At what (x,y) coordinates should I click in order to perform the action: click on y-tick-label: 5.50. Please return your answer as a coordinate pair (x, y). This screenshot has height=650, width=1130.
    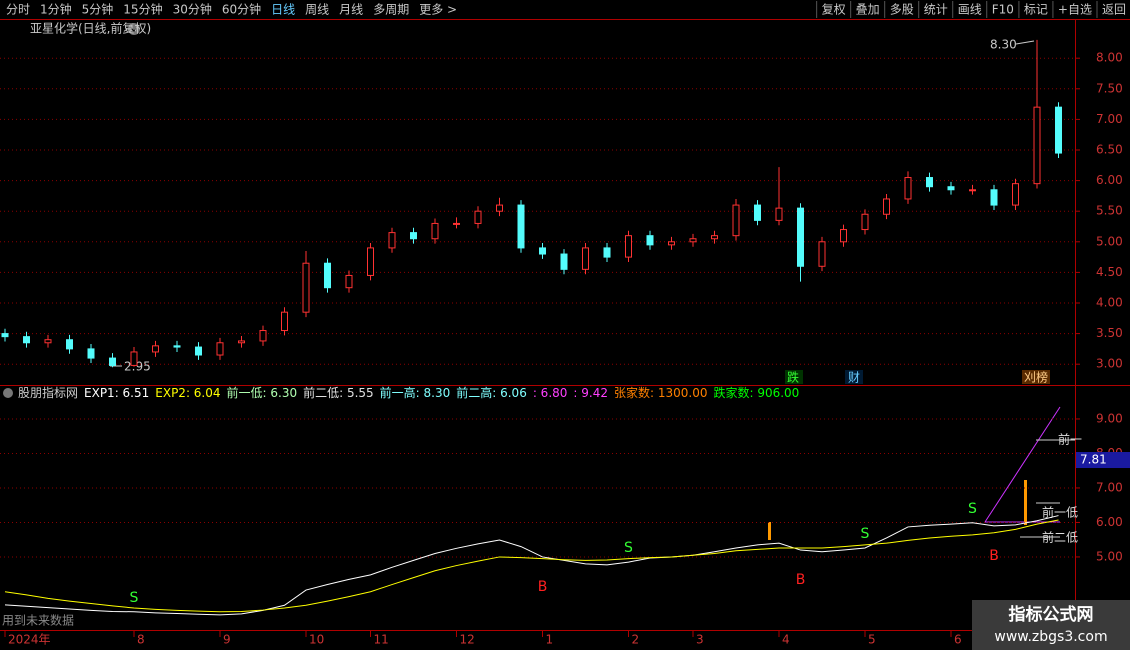
    Looking at the image, I should click on (1109, 211).